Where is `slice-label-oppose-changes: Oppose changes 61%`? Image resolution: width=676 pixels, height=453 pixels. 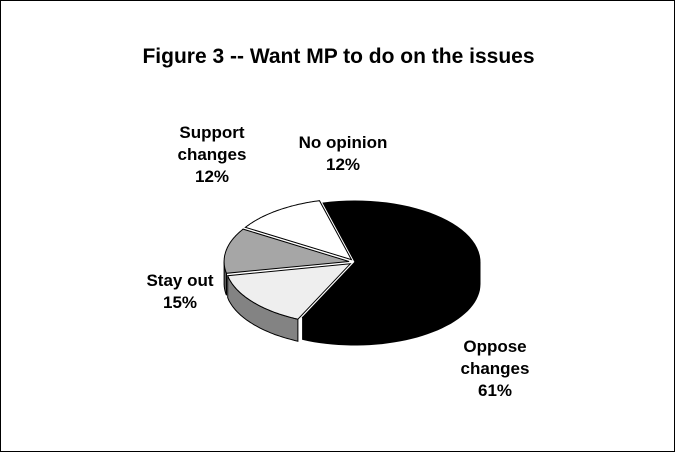 slice-label-oppose-changes: Oppose changes 61% is located at coordinates (495, 369).